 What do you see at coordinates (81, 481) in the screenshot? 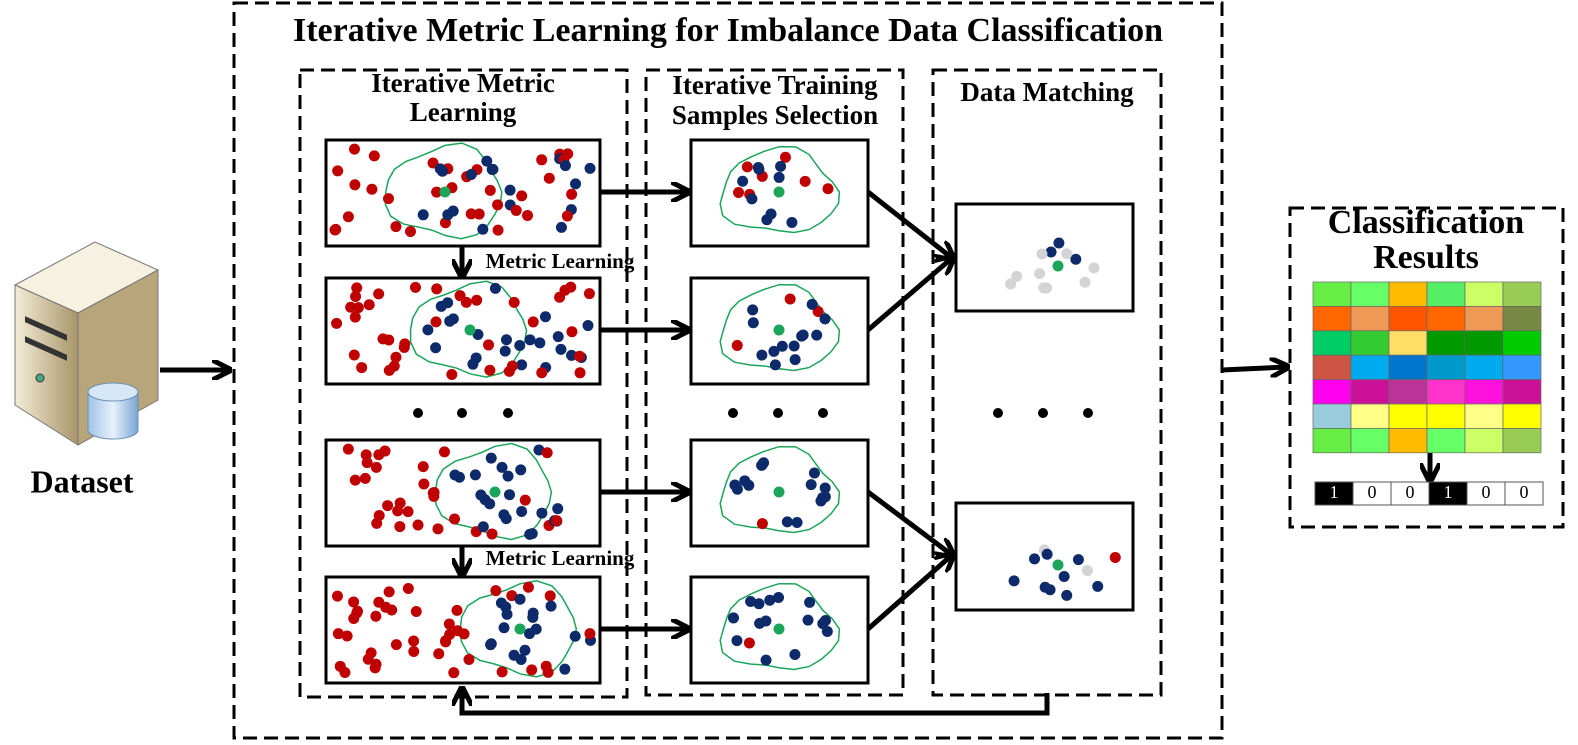
I see `dataset-label: Dataset` at bounding box center [81, 481].